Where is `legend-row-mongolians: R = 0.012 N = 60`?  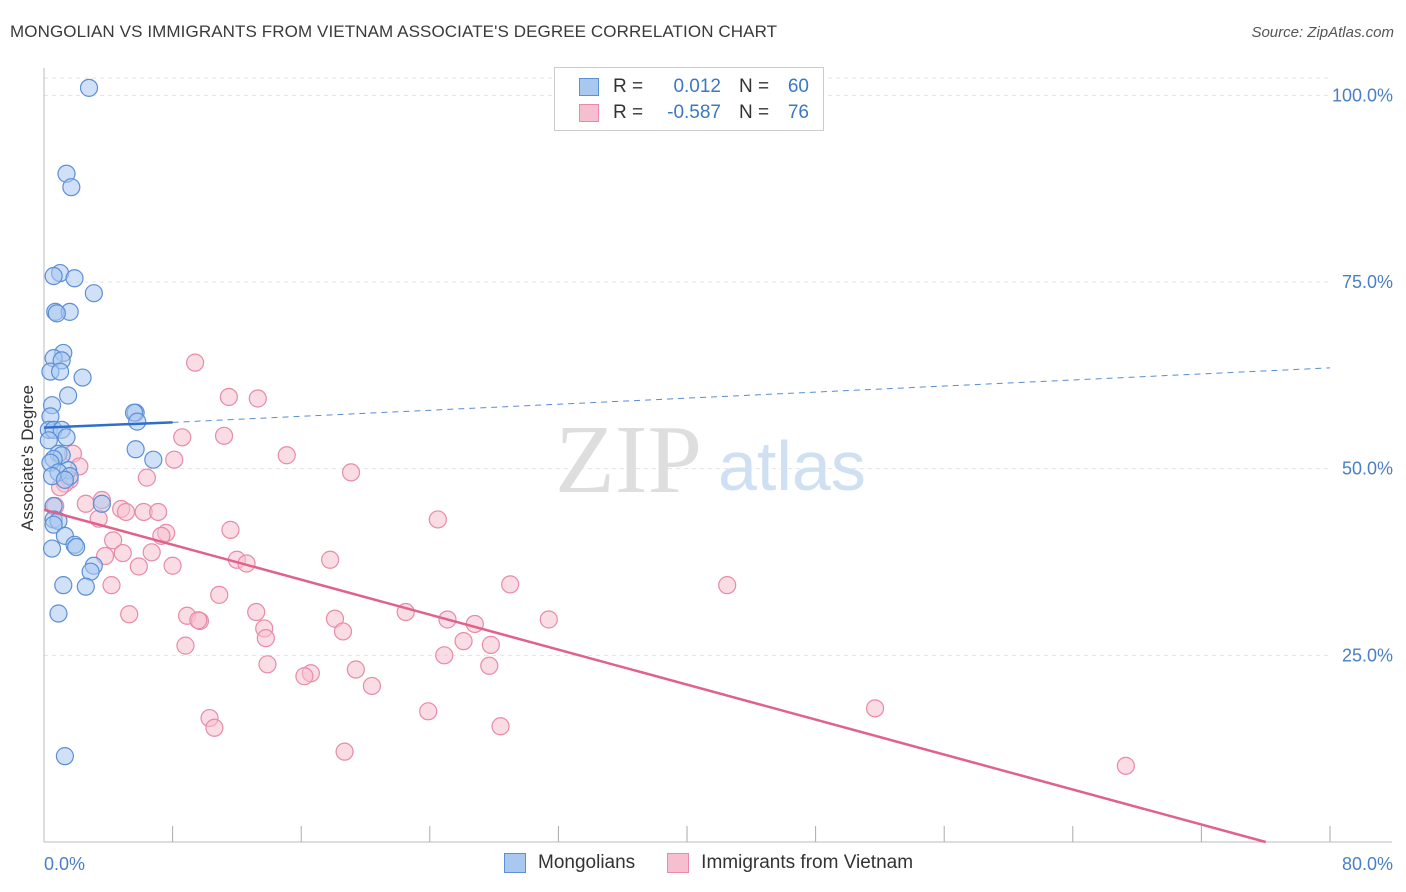
legend-row-mongolians: R = 0.012 N = 60 is located at coordinates (694, 87).